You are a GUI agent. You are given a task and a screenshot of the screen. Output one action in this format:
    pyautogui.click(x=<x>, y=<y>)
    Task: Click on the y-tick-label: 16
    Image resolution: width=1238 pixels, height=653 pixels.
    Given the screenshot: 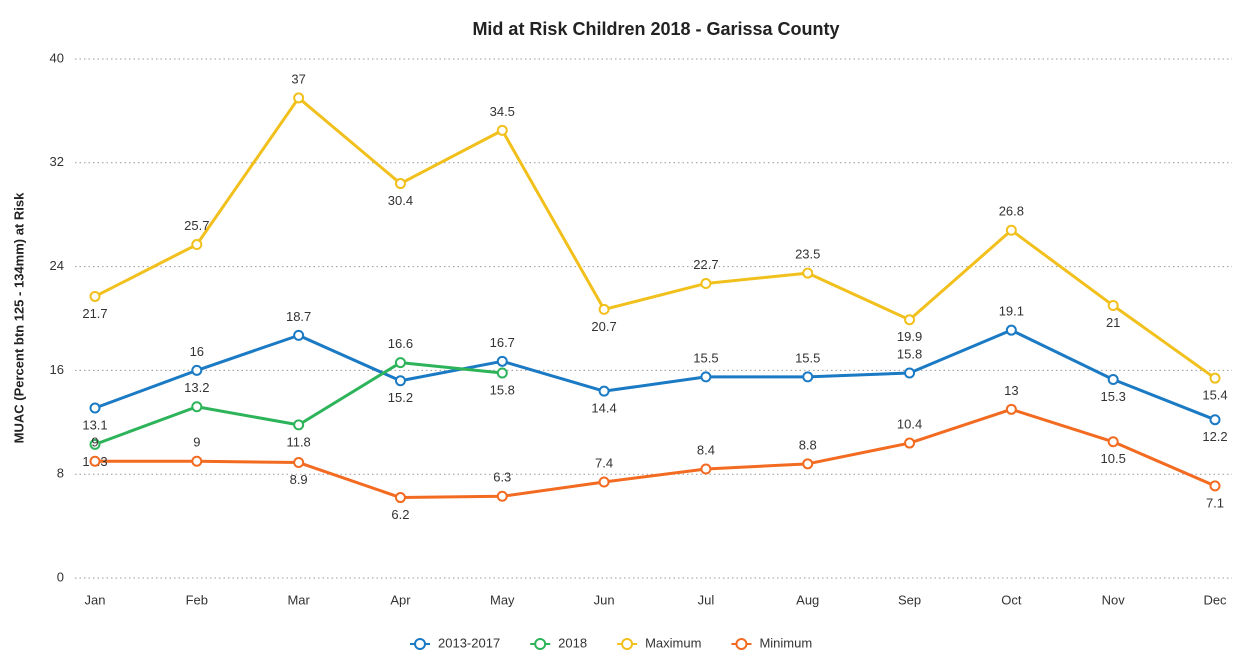 What is the action you would take?
    pyautogui.click(x=57, y=369)
    